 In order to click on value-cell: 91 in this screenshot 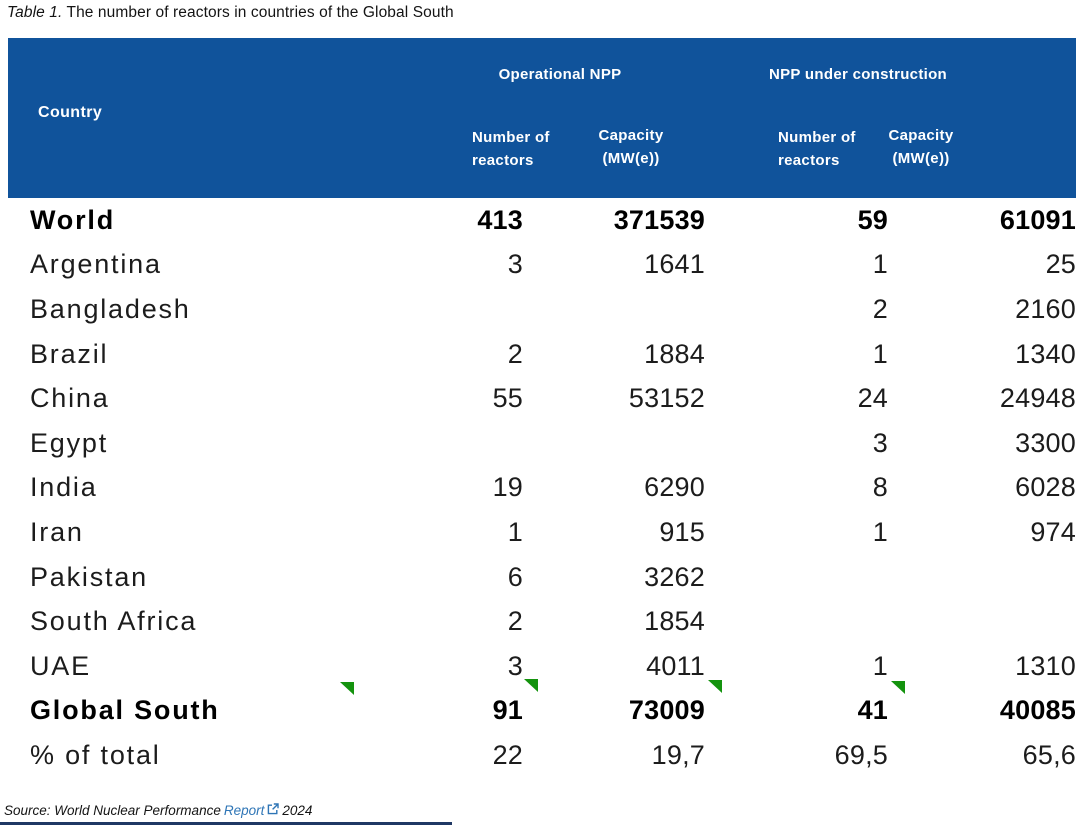, I will do `click(507, 710)`.